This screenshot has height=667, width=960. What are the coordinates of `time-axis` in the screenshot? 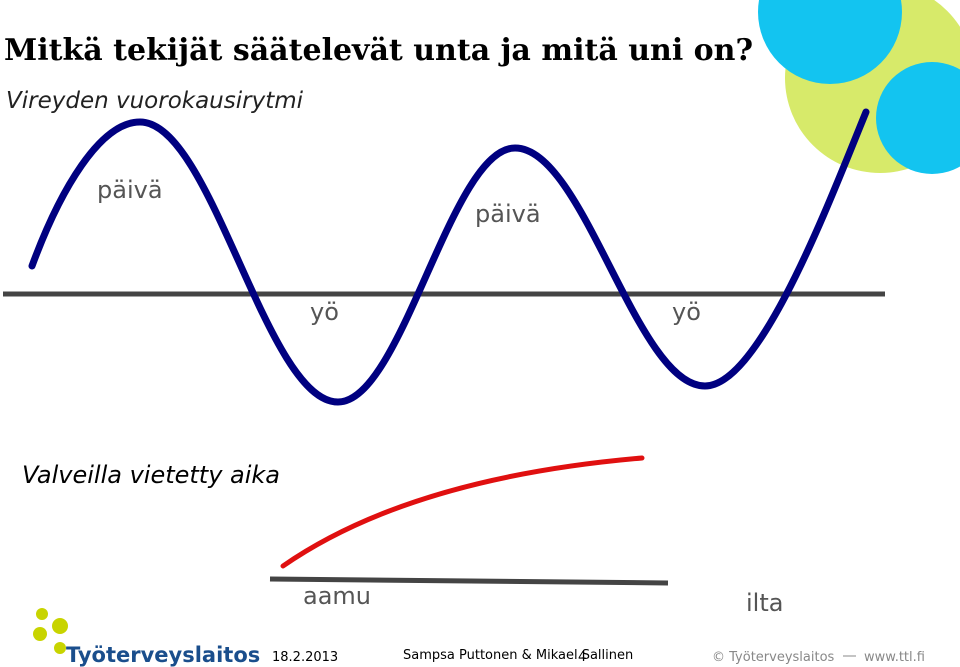 It's located at (469, 581).